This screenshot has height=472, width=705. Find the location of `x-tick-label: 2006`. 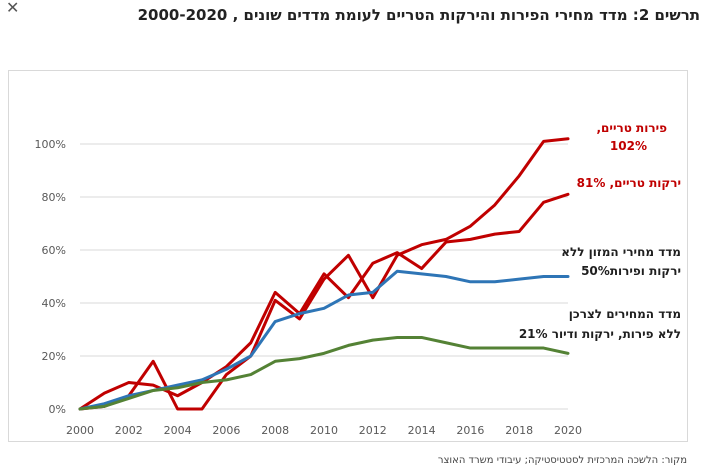

x-tick-label: 2006 is located at coordinates (226, 430).